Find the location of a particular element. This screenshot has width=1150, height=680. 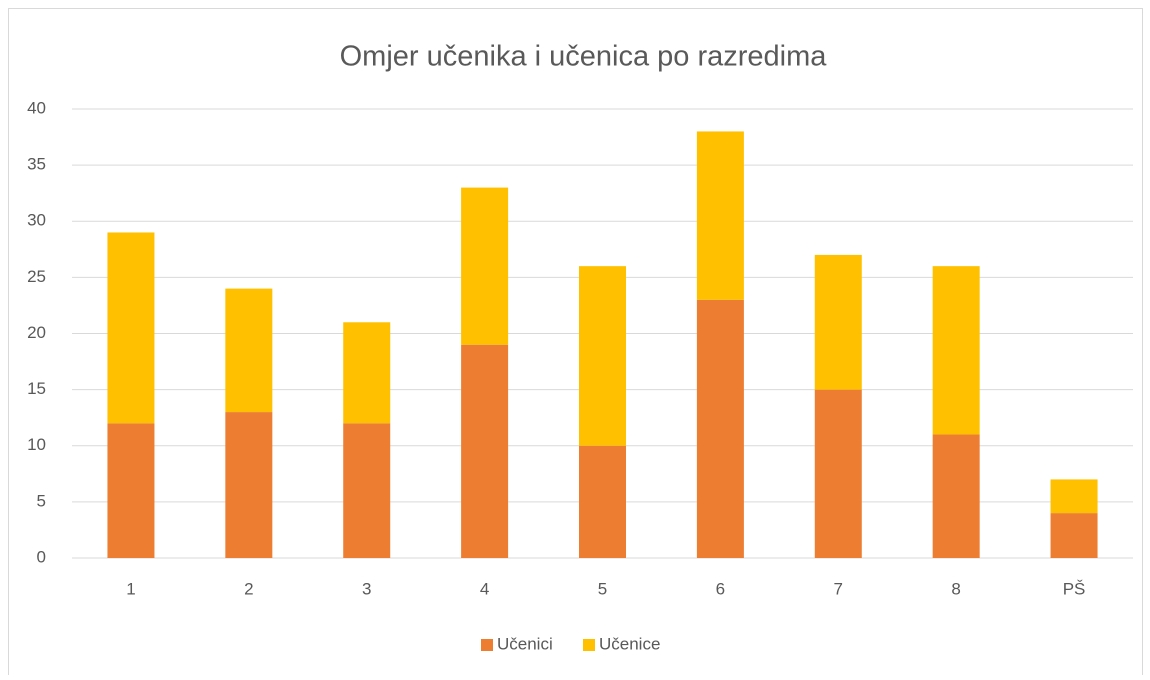

x-tick-label: 3 is located at coordinates (366, 588).